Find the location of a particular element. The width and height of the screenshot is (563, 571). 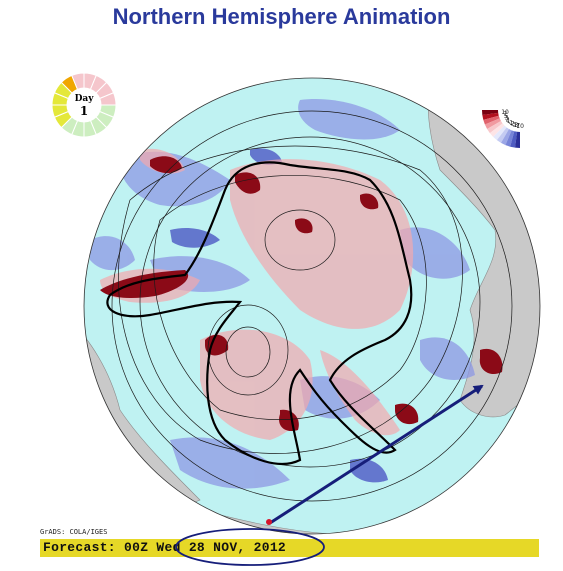

day-dial-value: 1 is located at coordinates (84, 111).